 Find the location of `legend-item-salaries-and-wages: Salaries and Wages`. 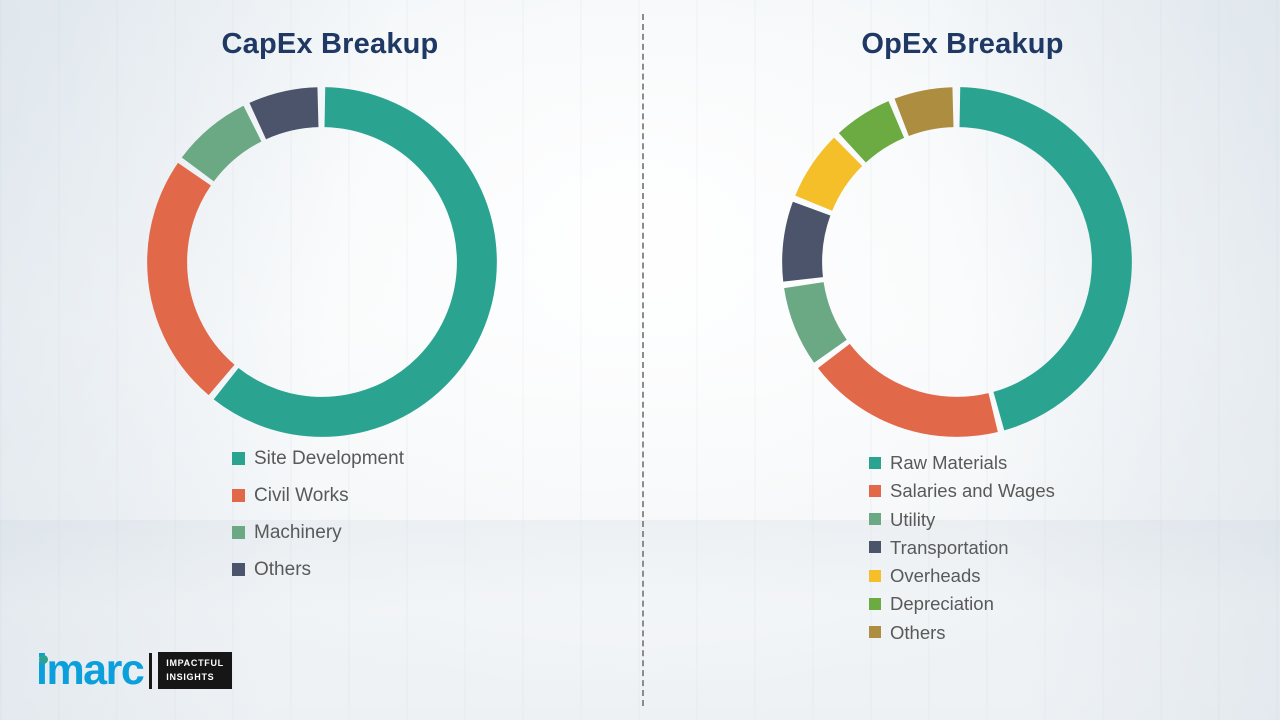

legend-item-salaries-and-wages: Salaries and Wages is located at coordinates (962, 490).